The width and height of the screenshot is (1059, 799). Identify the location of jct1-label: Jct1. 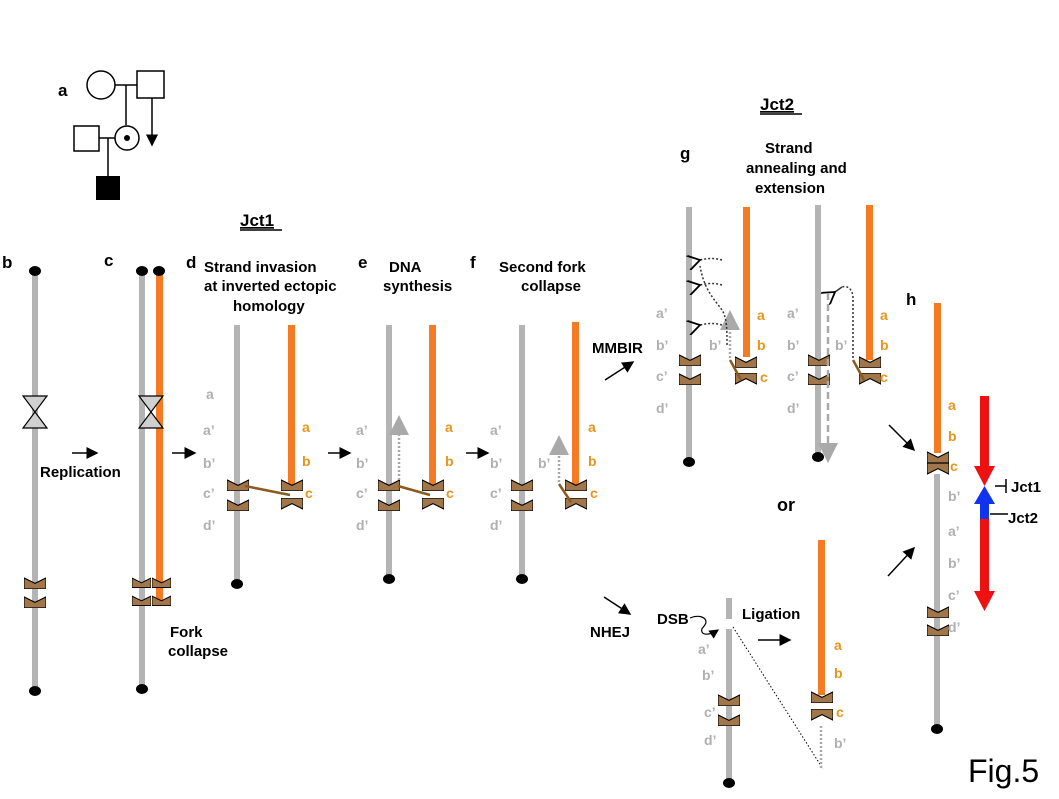
(1026, 487).